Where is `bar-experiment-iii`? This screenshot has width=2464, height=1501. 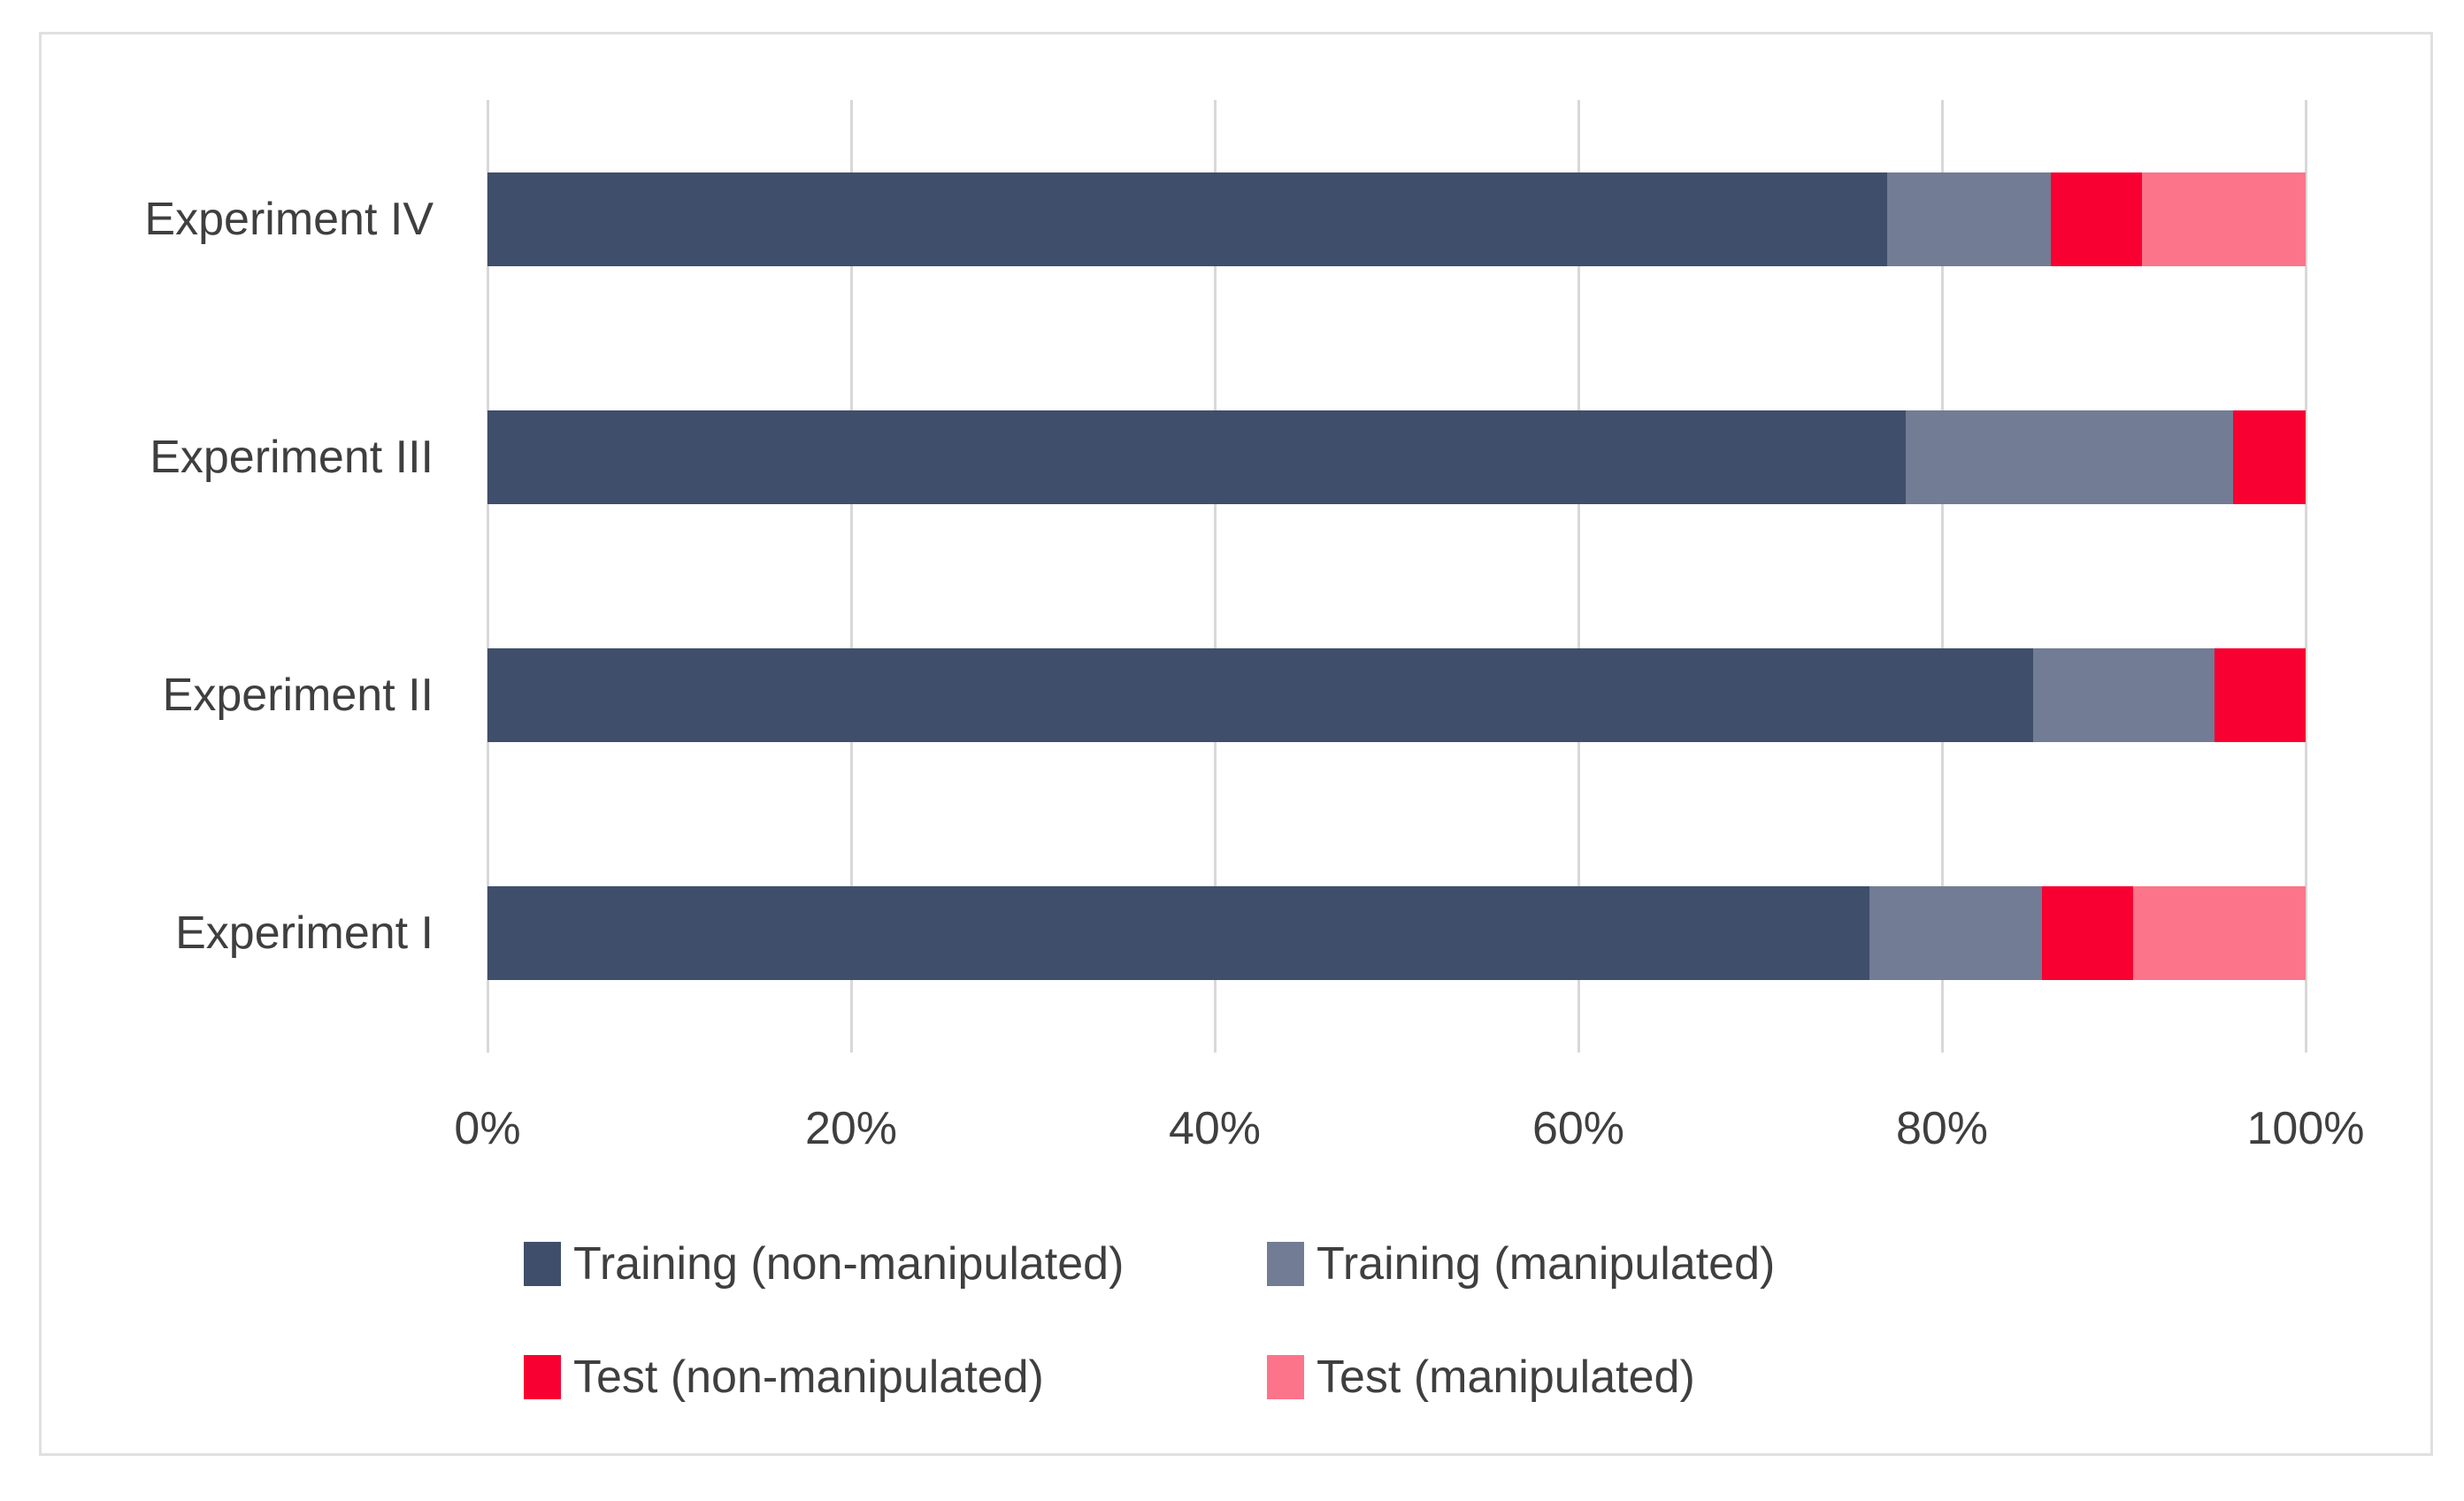
bar-experiment-iii is located at coordinates (1396, 457).